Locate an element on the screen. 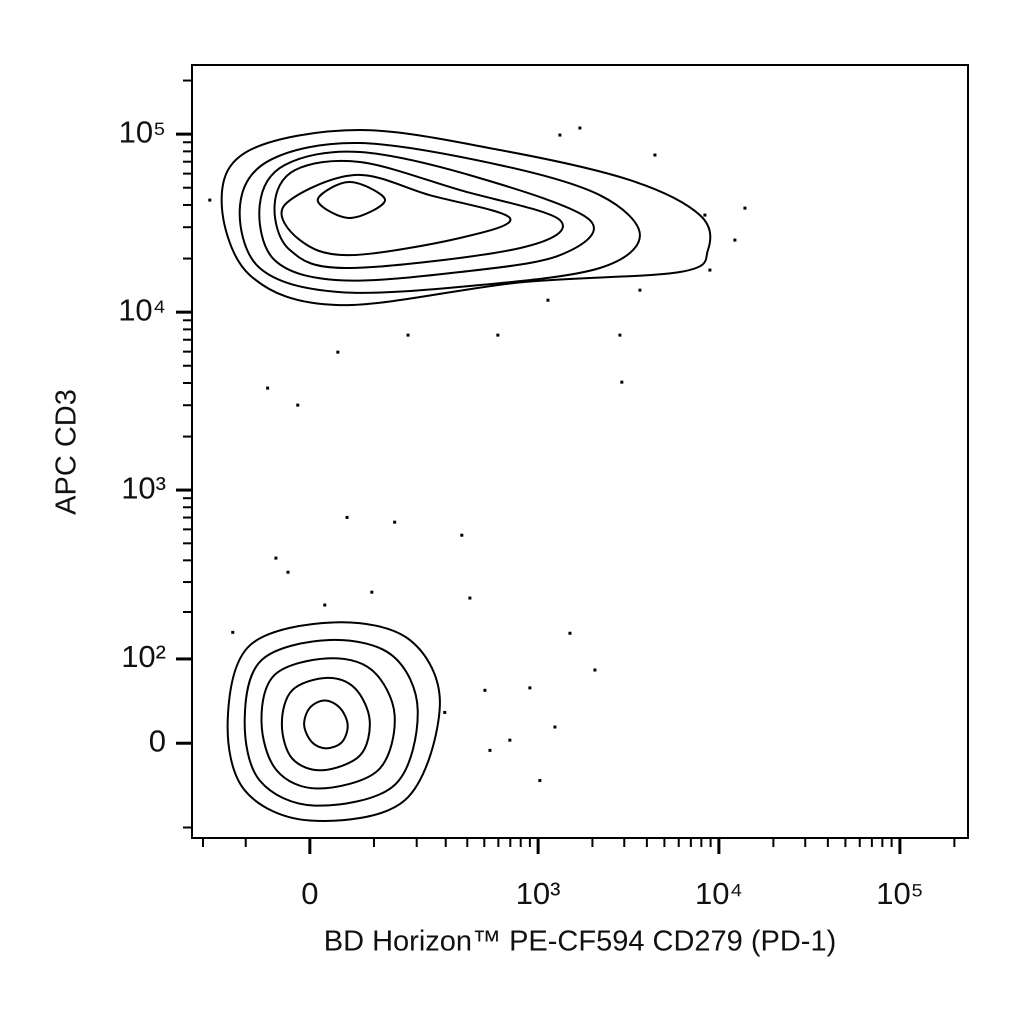 The width and height of the screenshot is (1024, 1024). y-tick-label: 10⁴ is located at coordinates (142, 309).